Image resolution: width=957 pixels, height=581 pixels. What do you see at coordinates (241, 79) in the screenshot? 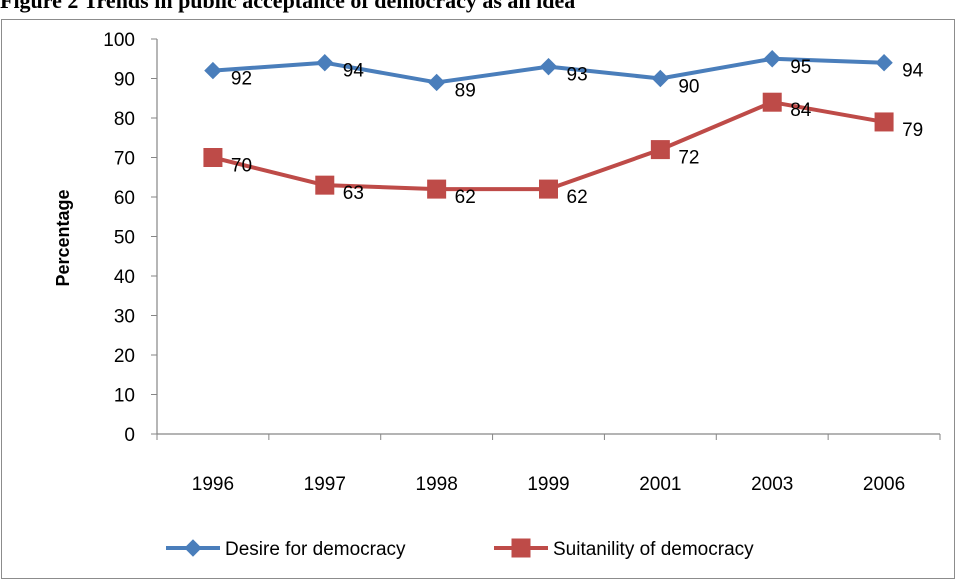
I see `data-label: 92` at bounding box center [241, 79].